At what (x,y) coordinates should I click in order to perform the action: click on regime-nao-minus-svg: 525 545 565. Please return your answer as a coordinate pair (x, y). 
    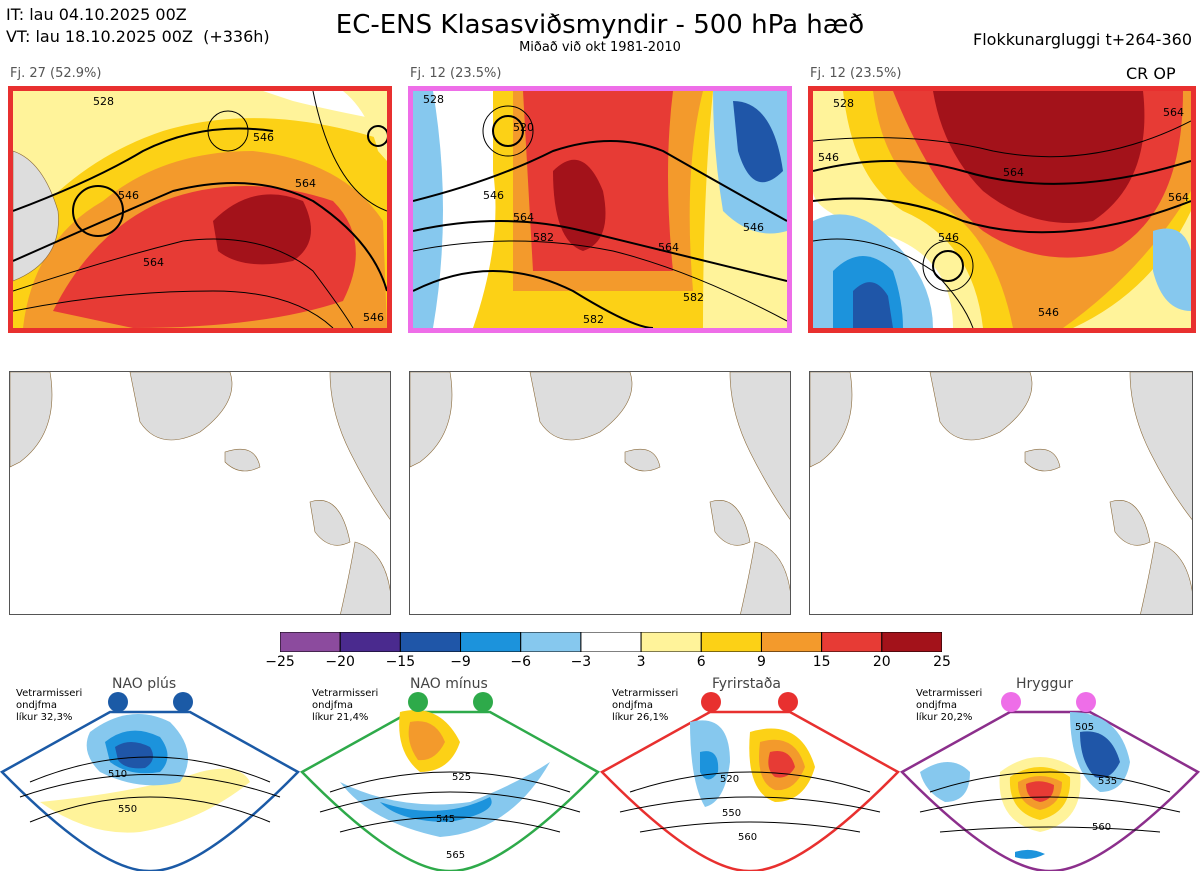
    Looking at the image, I should click on (450, 781).